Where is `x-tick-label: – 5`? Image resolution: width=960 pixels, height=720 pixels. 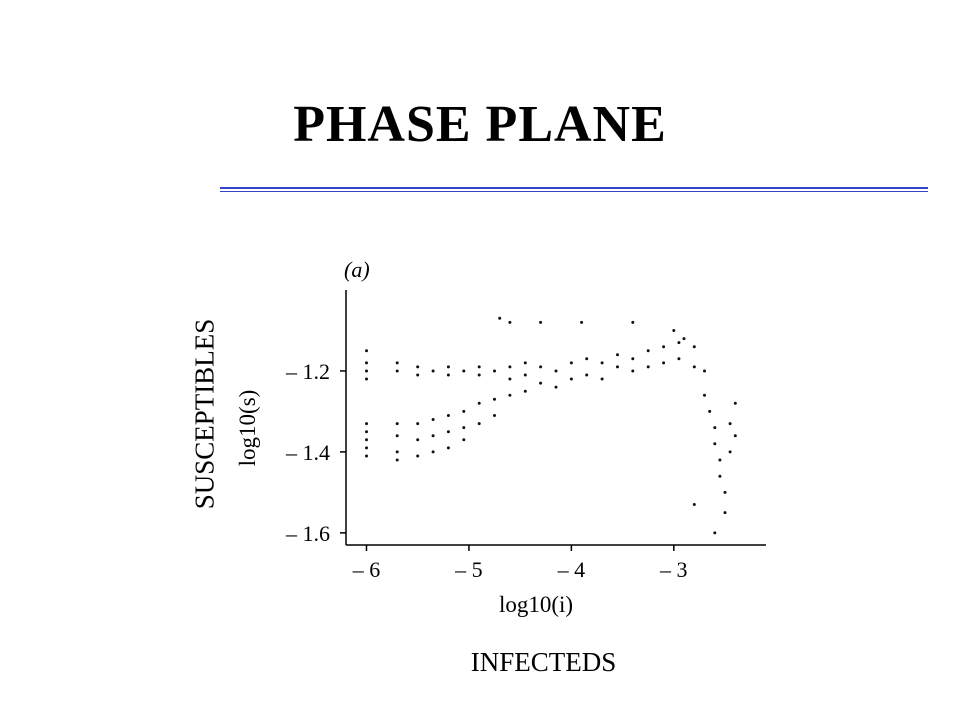 x-tick-label: – 5 is located at coordinates (468, 569).